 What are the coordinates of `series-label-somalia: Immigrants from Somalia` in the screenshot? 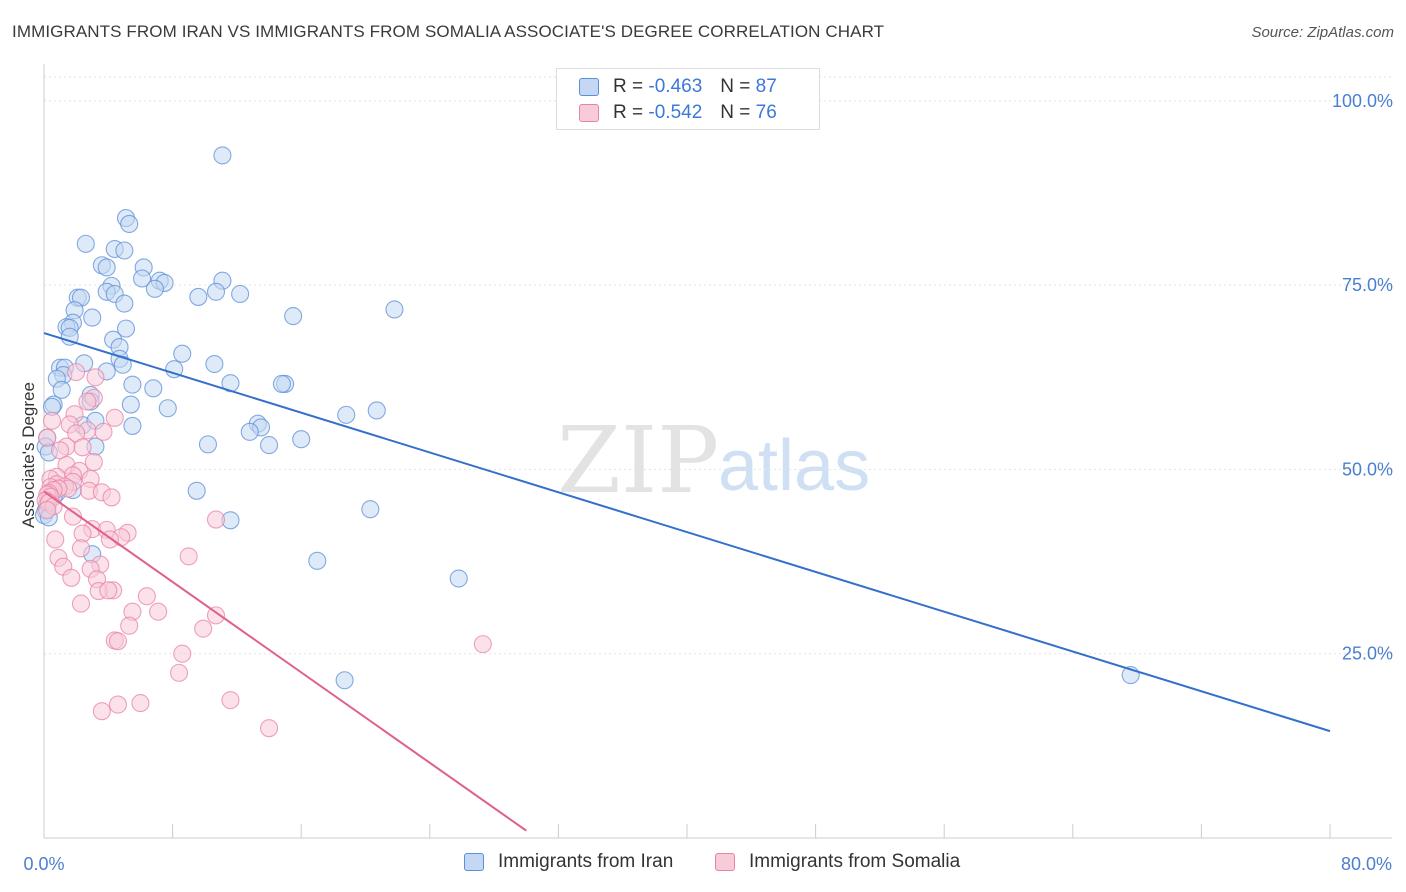 It's located at (855, 861).